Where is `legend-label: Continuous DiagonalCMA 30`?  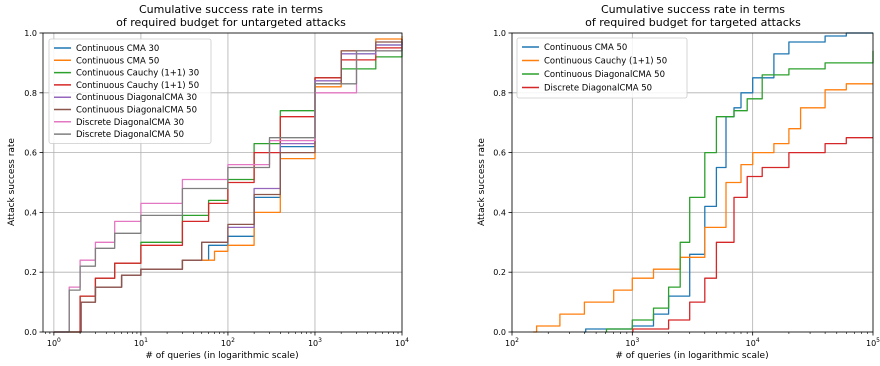 legend-label: Continuous DiagonalCMA 30 is located at coordinates (136, 98).